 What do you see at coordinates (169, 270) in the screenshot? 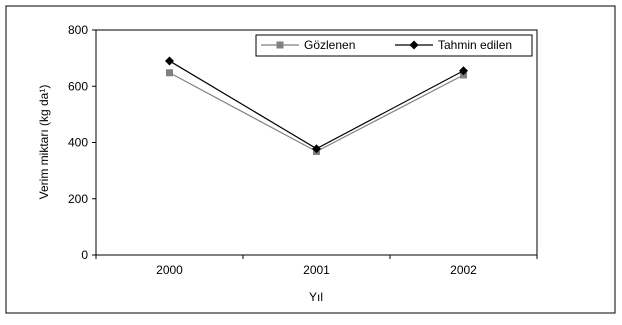
I see `x-tick-label: 2000` at bounding box center [169, 270].